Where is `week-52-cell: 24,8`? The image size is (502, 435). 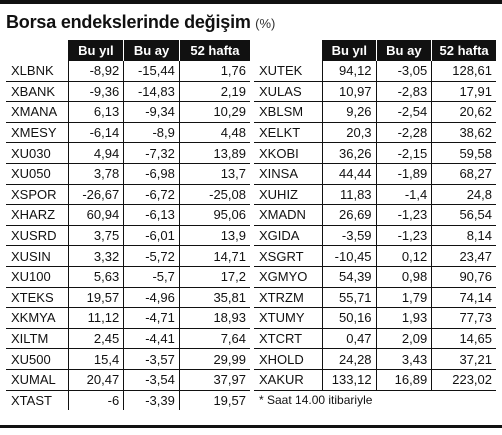 week-52-cell: 24,8 is located at coordinates (463, 195).